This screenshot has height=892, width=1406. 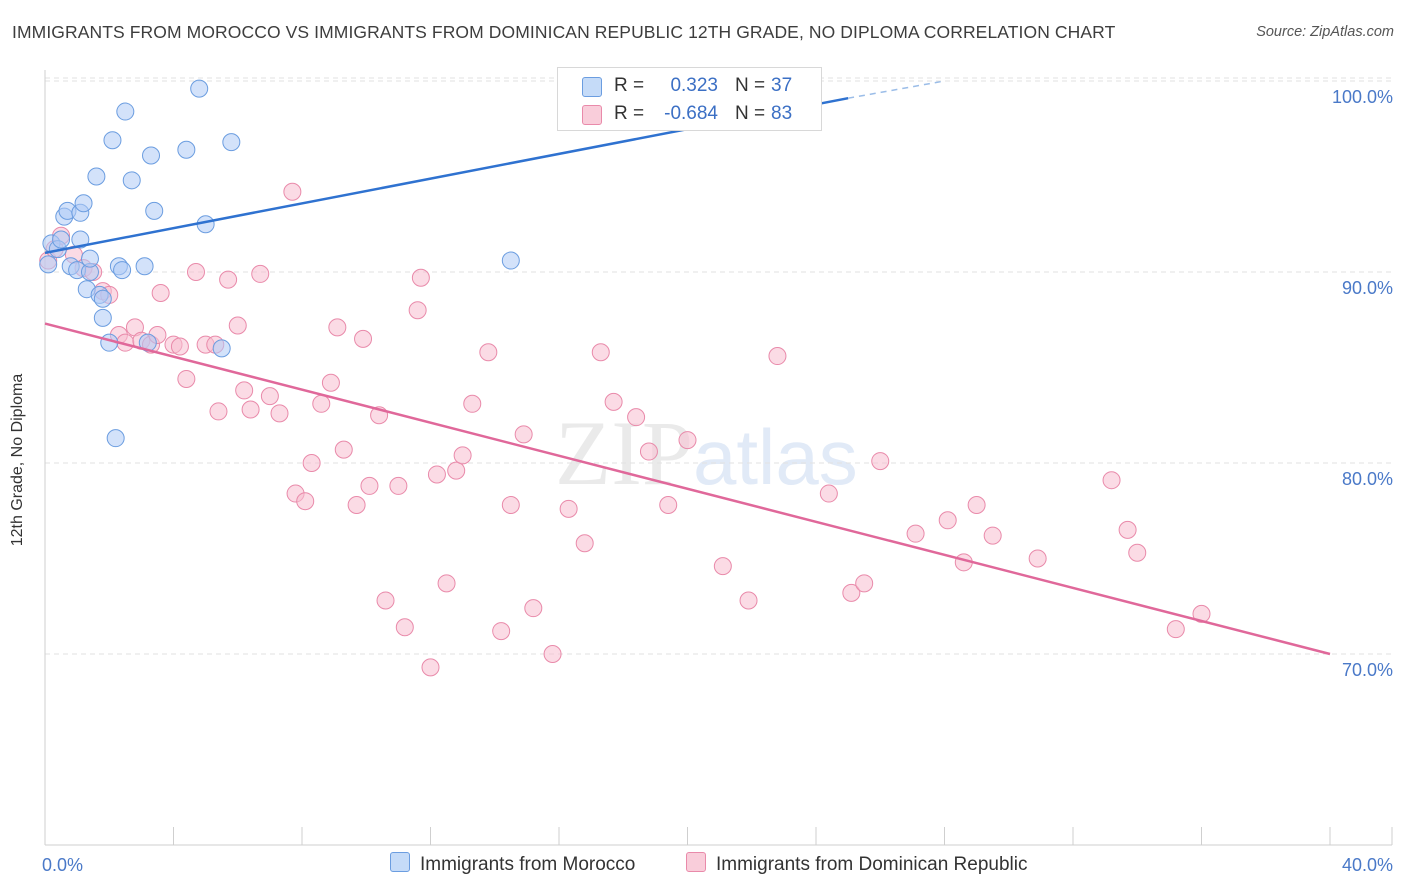 What do you see at coordinates (592, 87) in the screenshot?
I see `legend-swatch-morocco` at bounding box center [592, 87].